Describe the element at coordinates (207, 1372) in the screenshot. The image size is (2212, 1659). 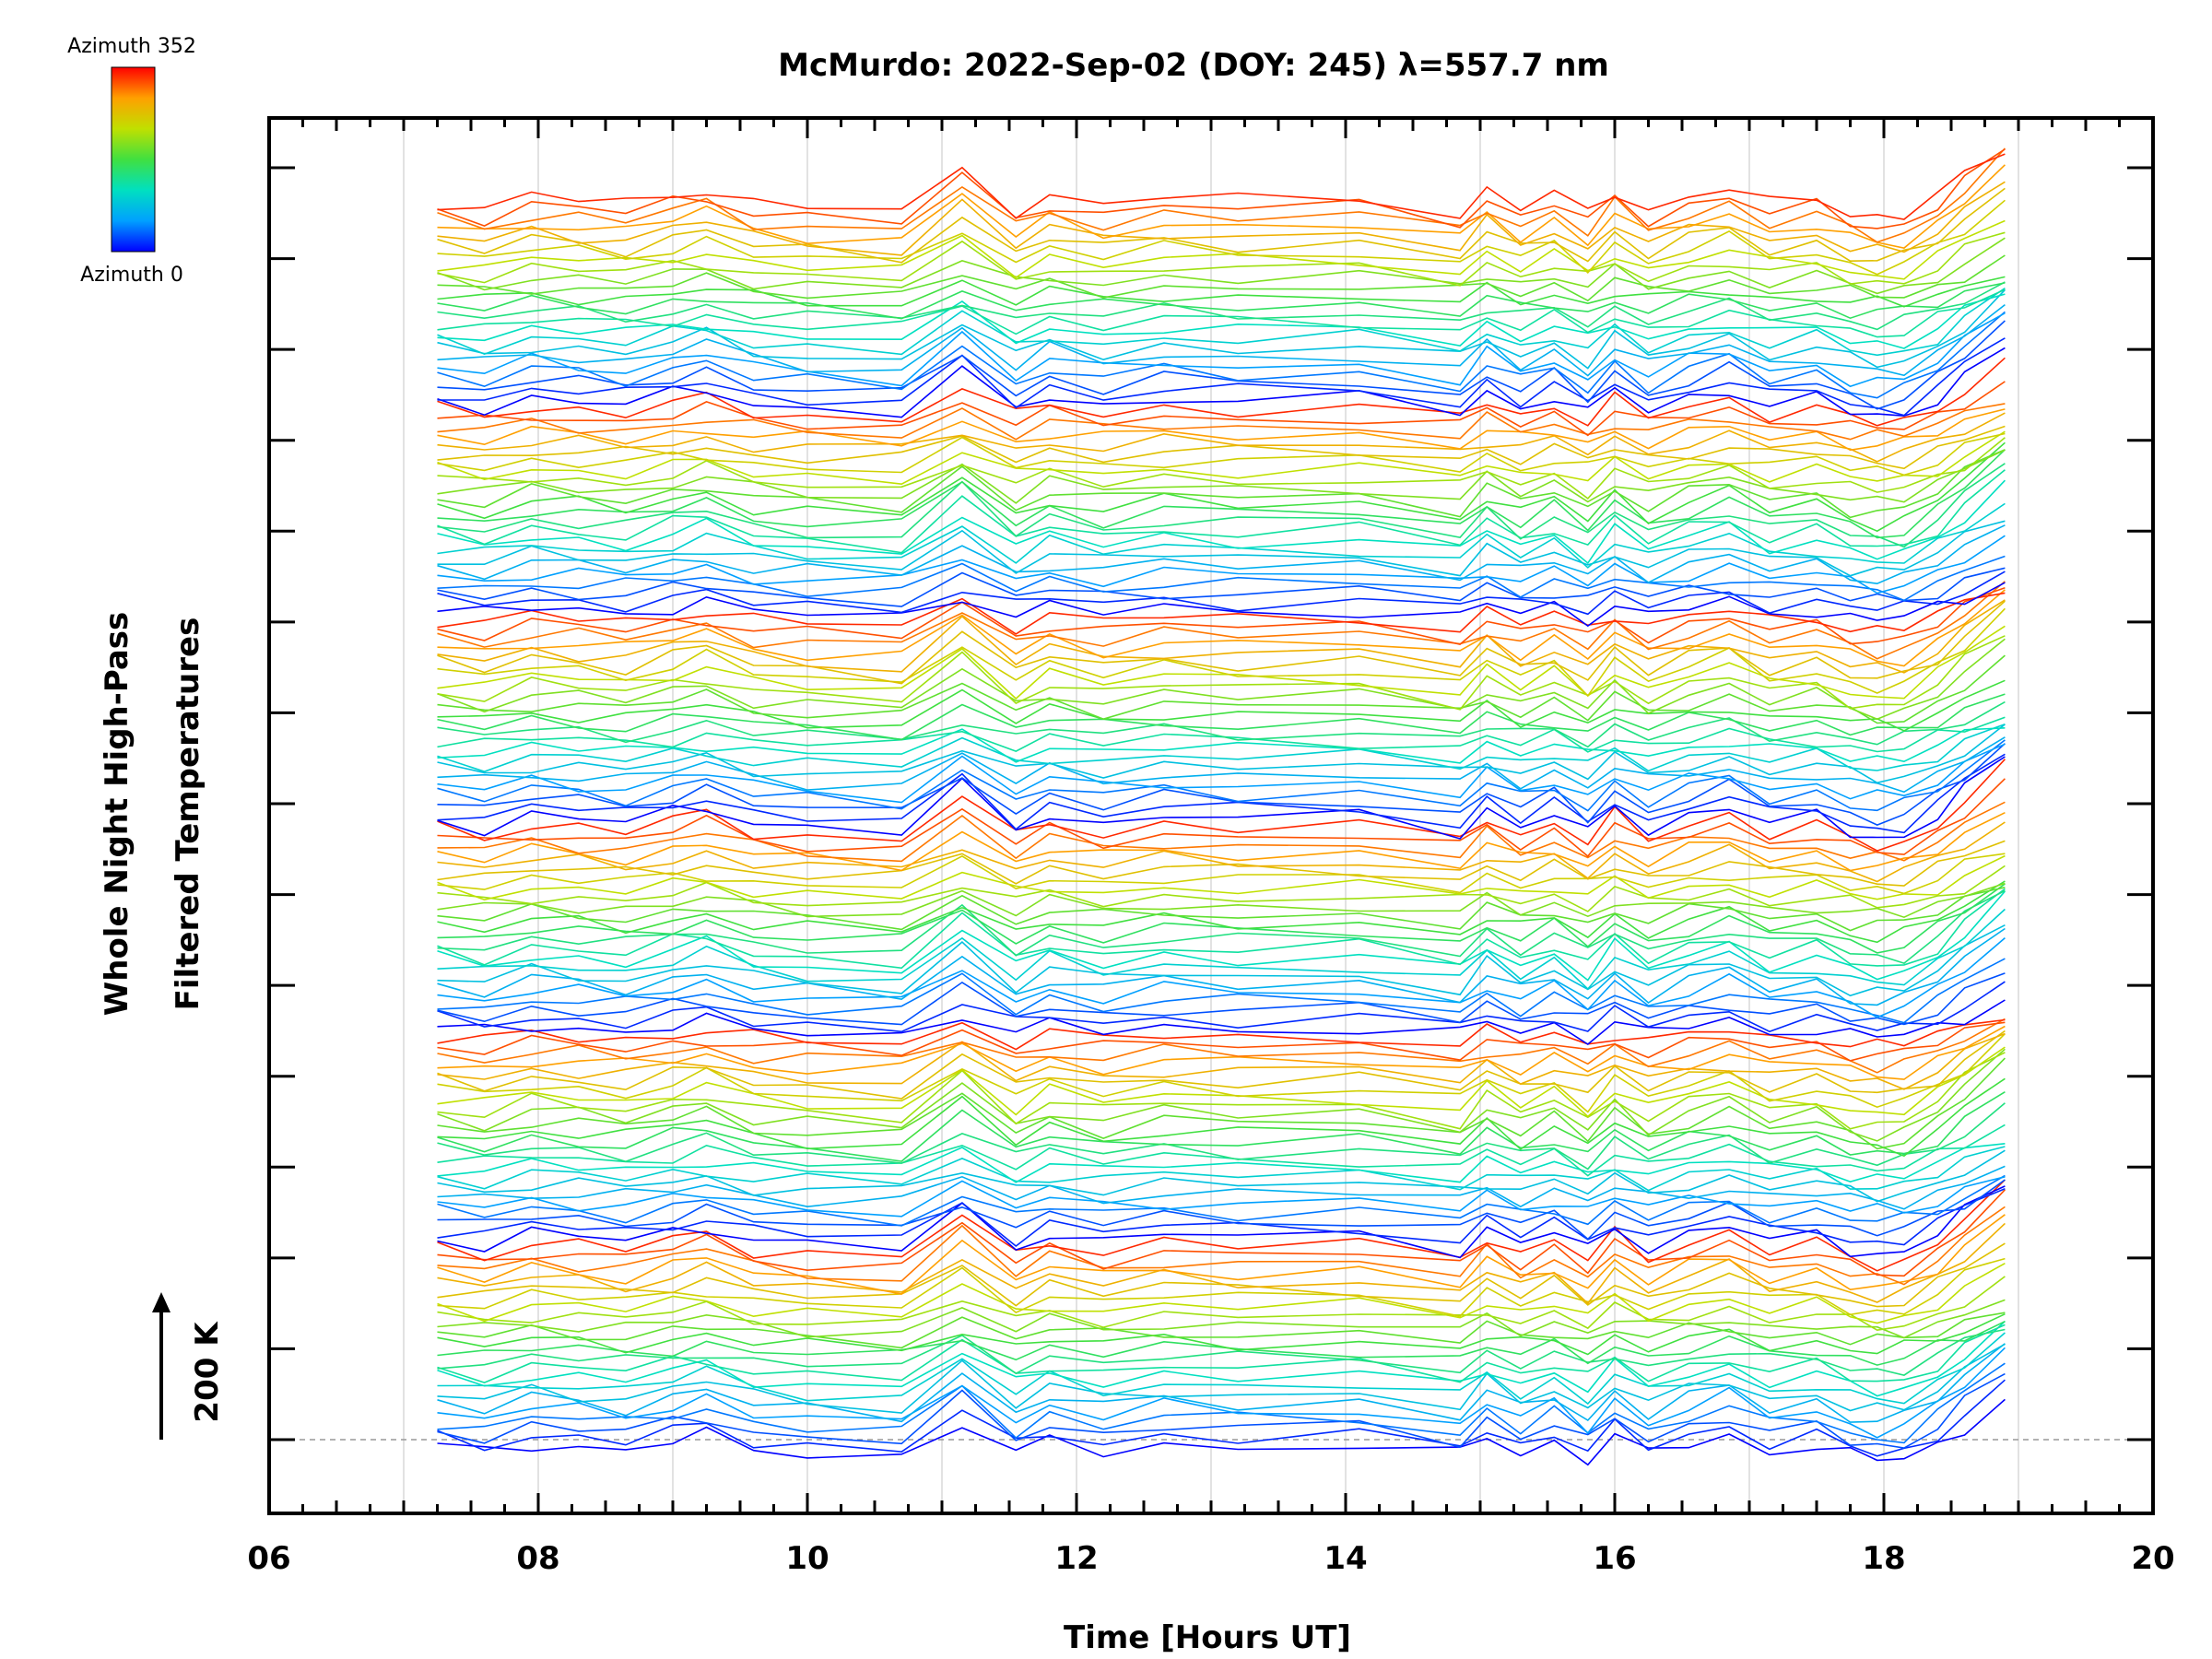
I see `scale-marker-label: 200 K` at that location.